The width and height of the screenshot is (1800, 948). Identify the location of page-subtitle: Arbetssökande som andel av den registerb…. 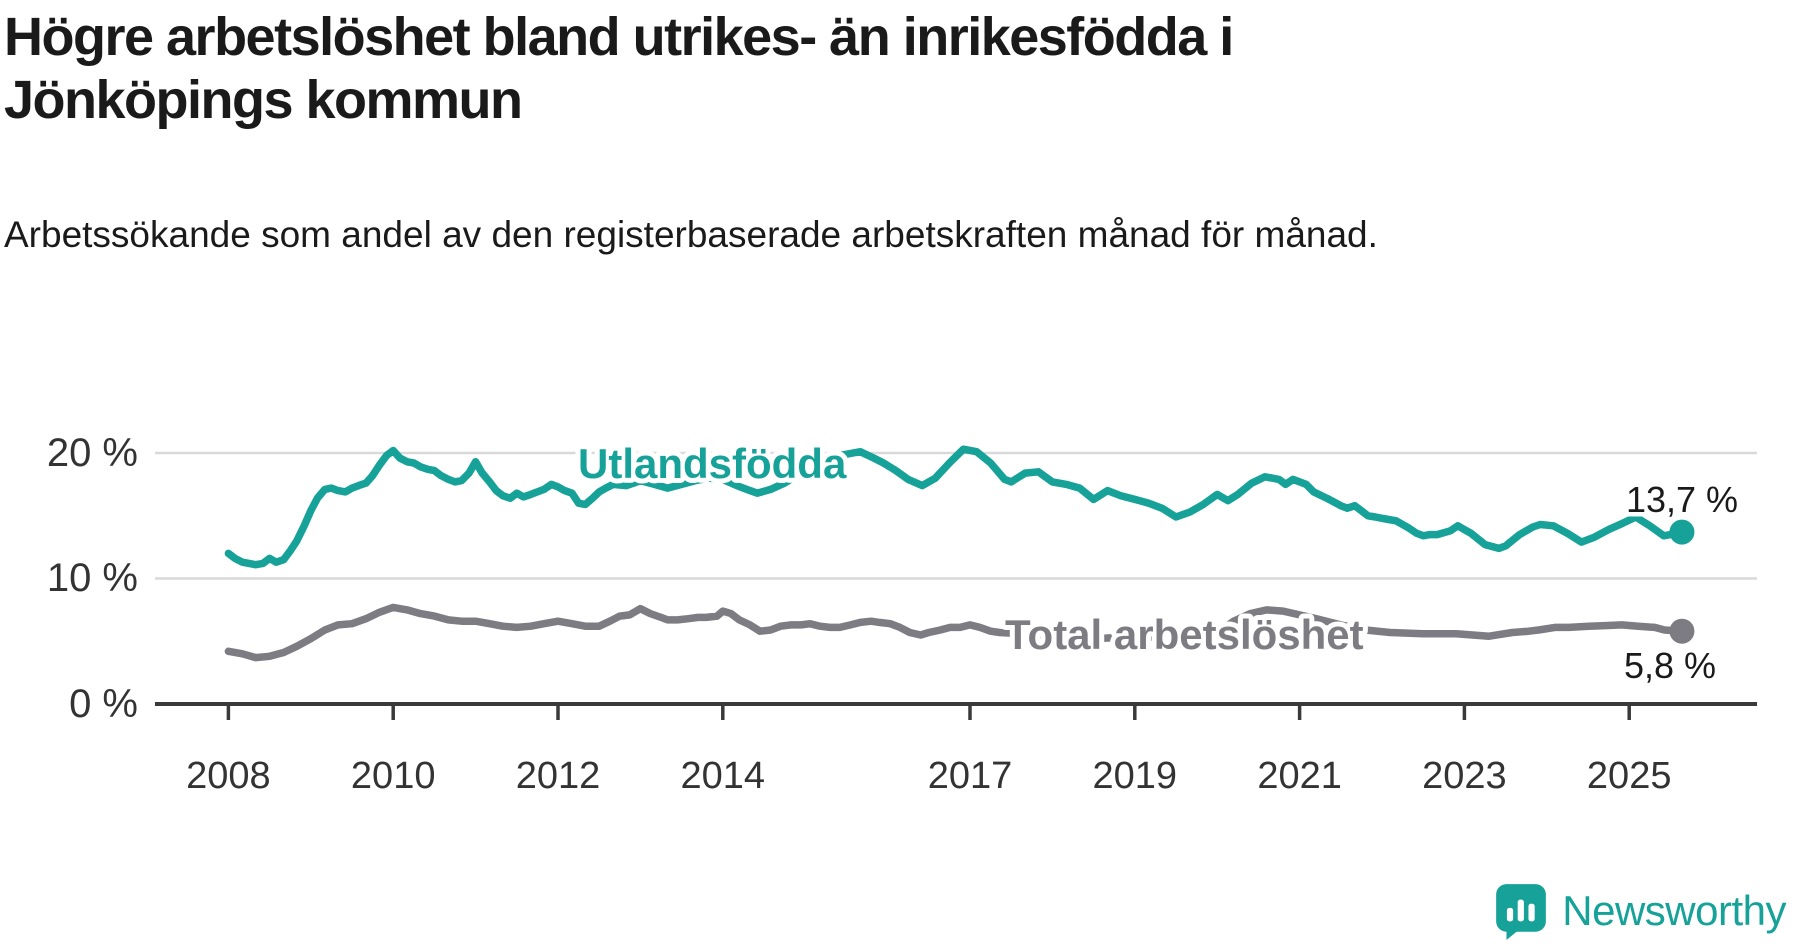
(691, 234).